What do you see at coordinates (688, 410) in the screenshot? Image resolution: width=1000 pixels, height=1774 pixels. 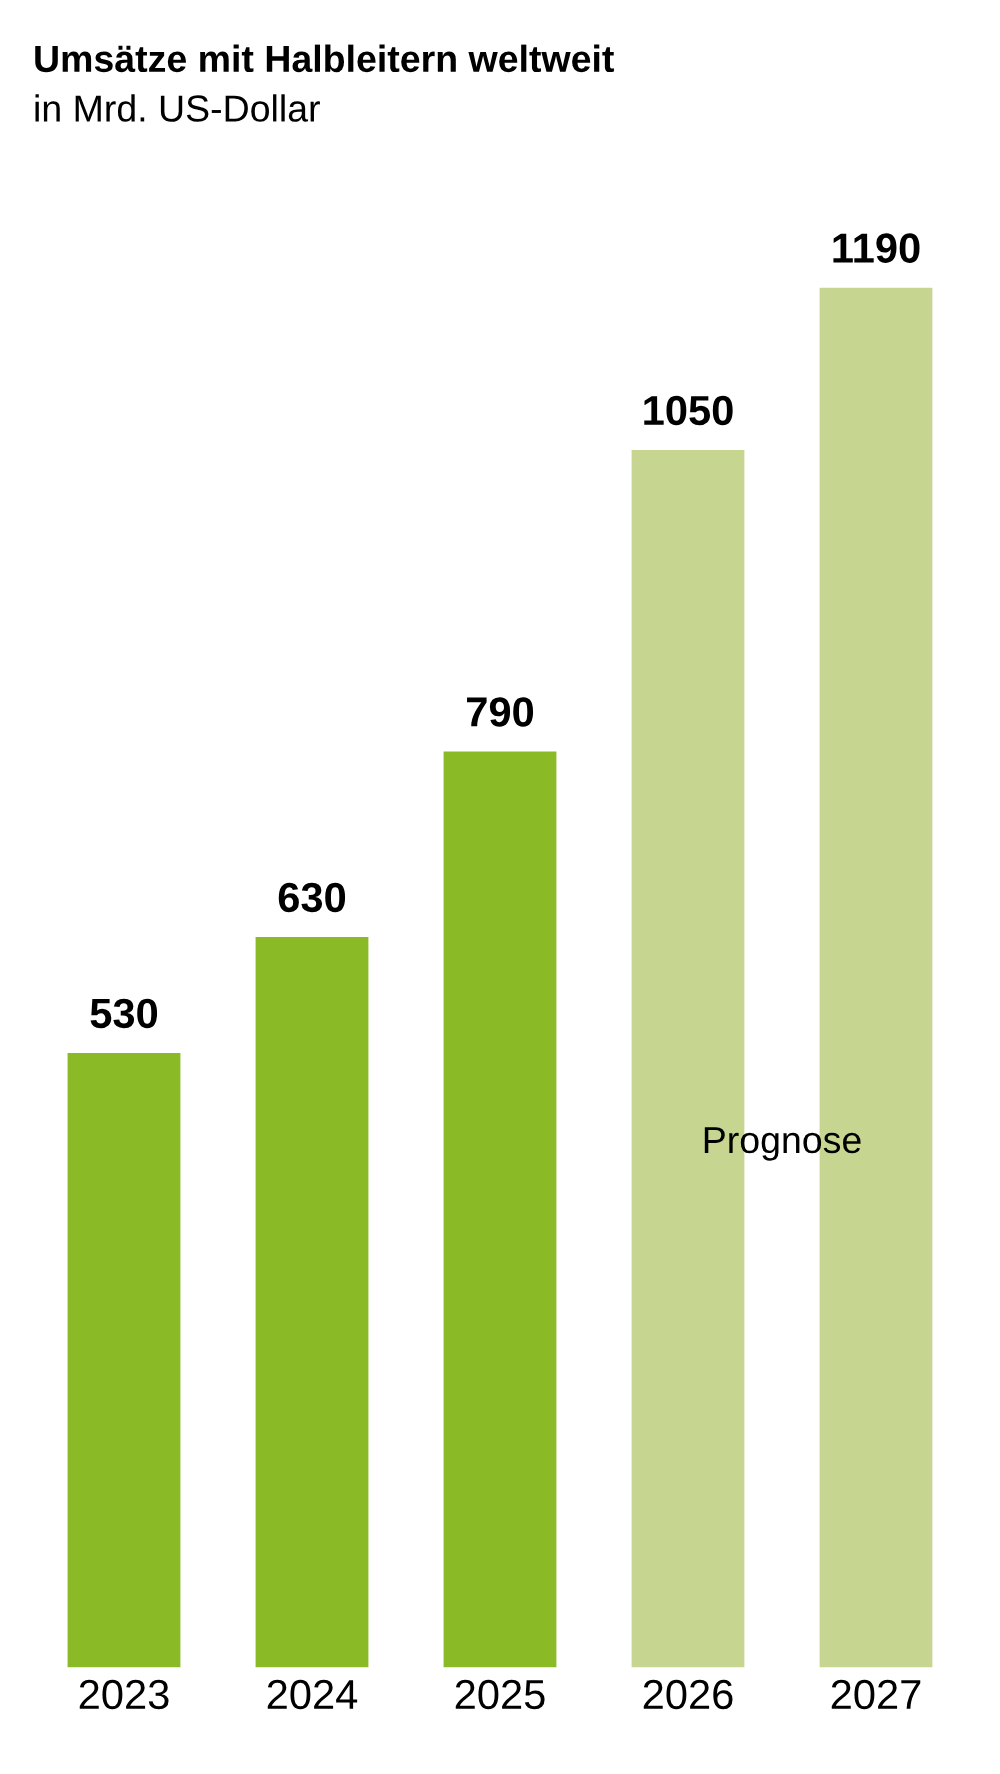 I see `data-label: 1050` at bounding box center [688, 410].